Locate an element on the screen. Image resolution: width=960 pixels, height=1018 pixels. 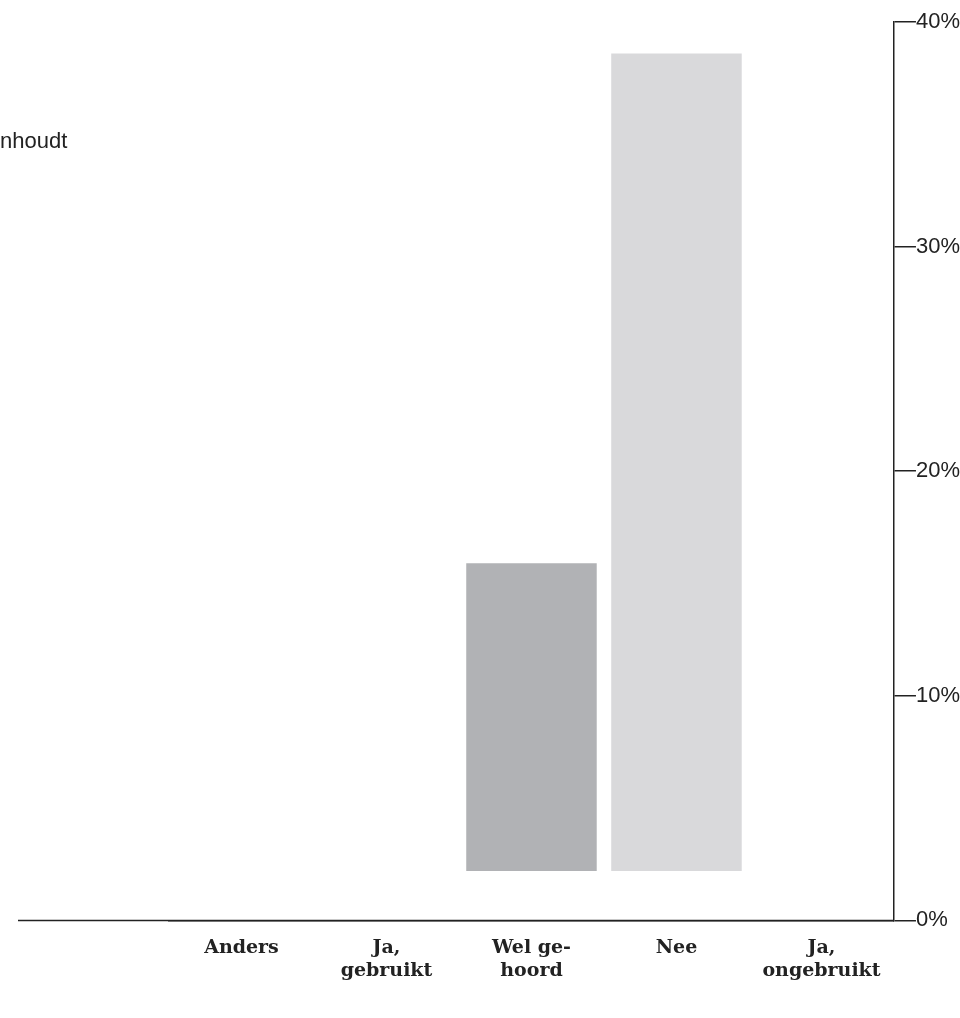
y-tick-label: 10% is located at coordinates (937, 694).